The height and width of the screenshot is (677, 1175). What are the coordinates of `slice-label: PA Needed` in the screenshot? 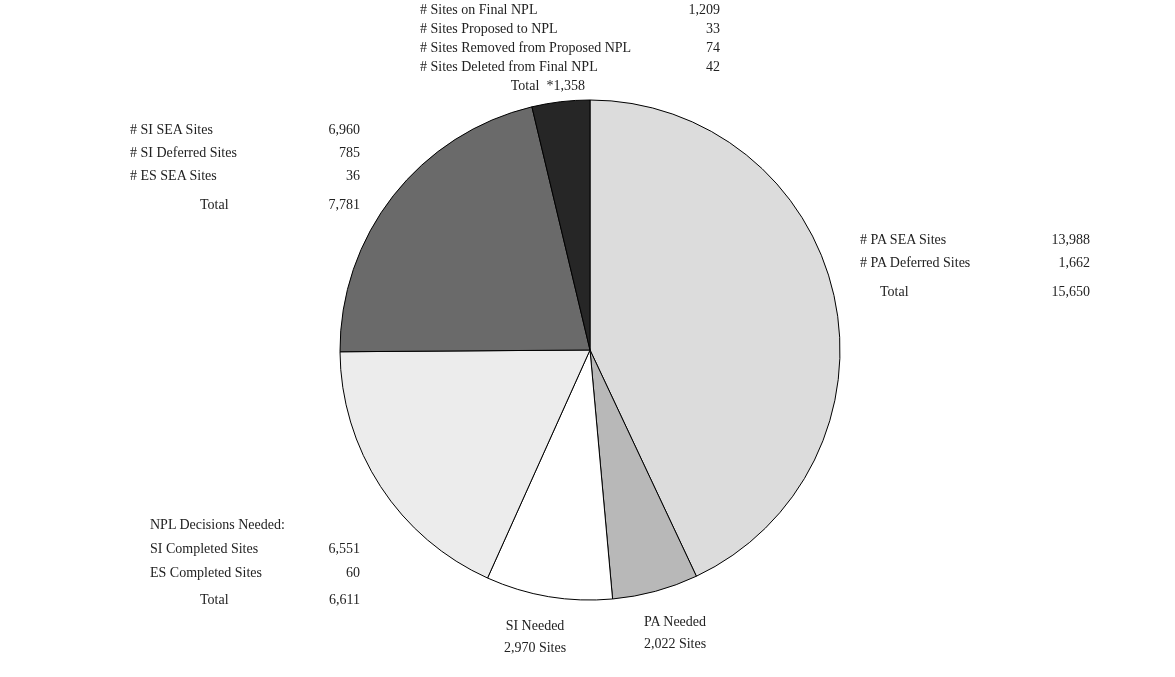 It's located at (675, 621).